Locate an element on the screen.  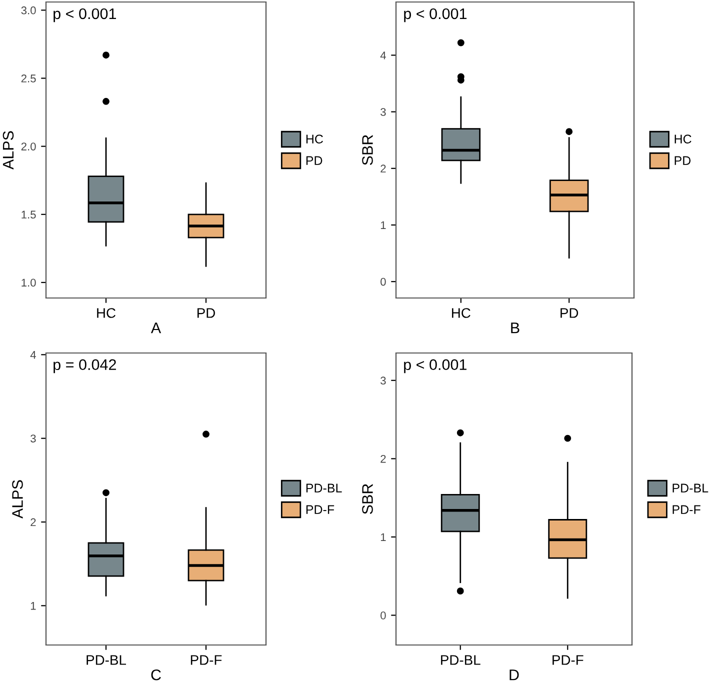
y-tick-label: 1.0 is located at coordinates (29, 282).